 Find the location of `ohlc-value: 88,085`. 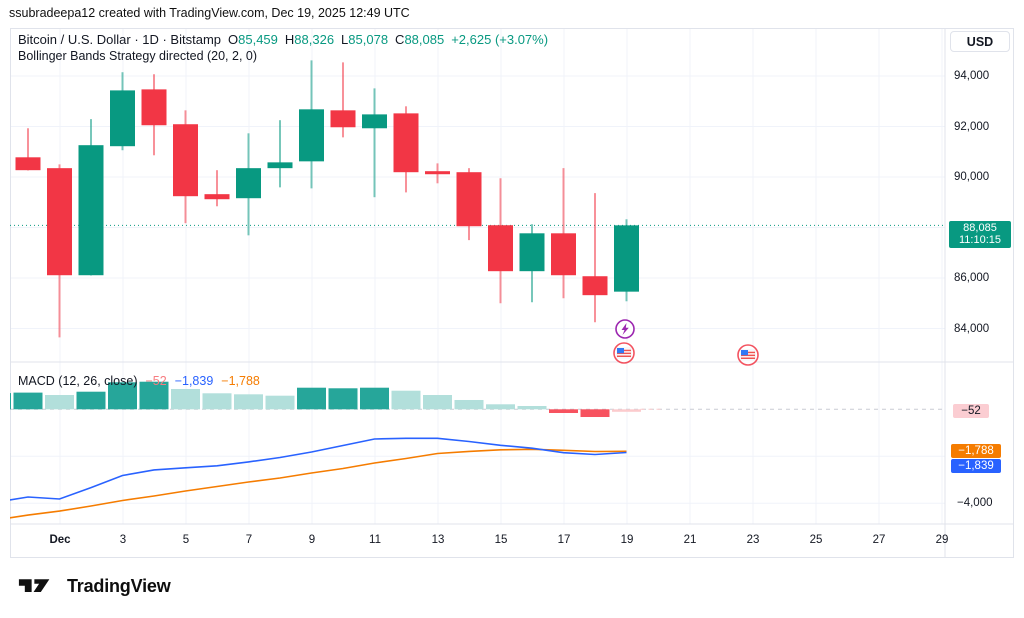

ohlc-value: 88,085 is located at coordinates (424, 39).